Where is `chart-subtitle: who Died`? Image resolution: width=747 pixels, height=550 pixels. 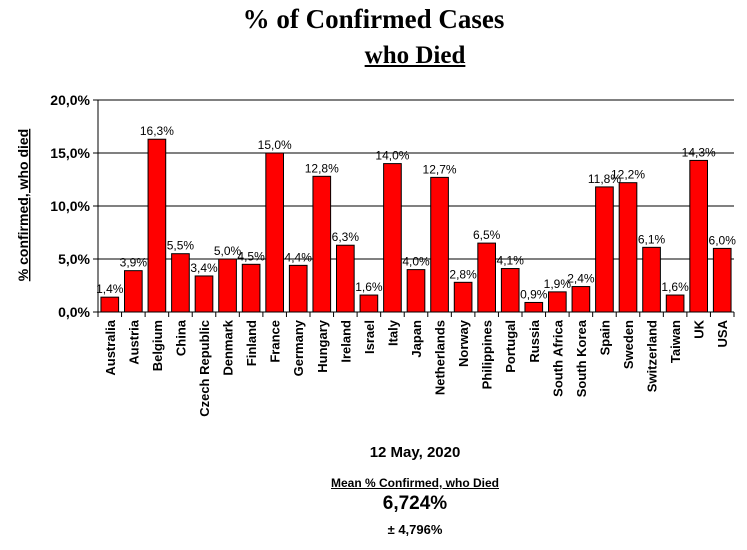 chart-subtitle: who Died is located at coordinates (415, 55).